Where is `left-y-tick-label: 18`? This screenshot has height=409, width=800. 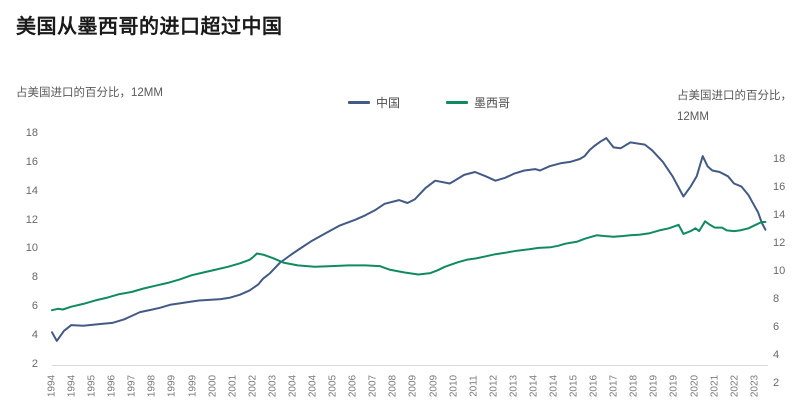 left-y-tick-label: 18 is located at coordinates (31, 133).